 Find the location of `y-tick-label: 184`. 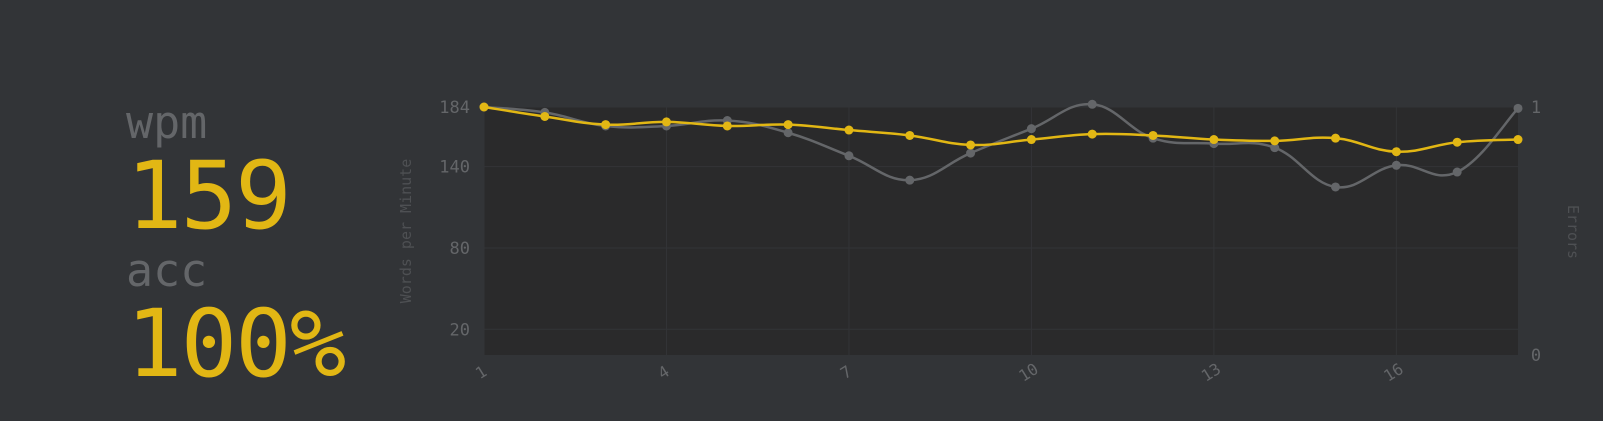

y-tick-label: 184 is located at coordinates (454, 108).